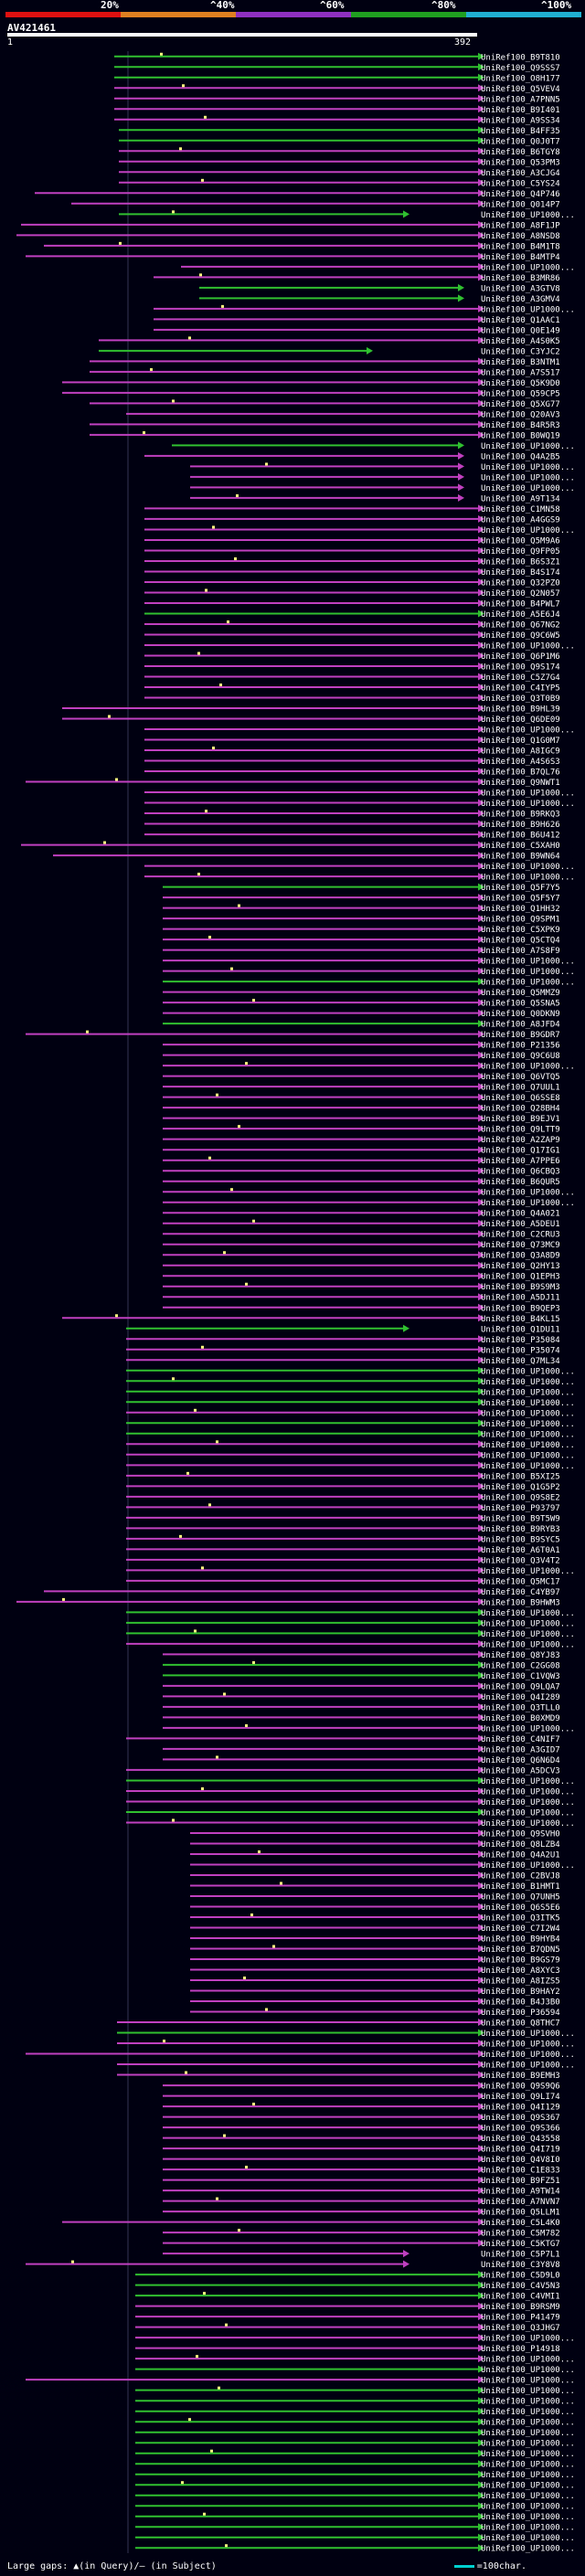  Describe the element at coordinates (325, 425) in the screenshot. I see `hit-row: UniRef100_B4R5R3` at that location.